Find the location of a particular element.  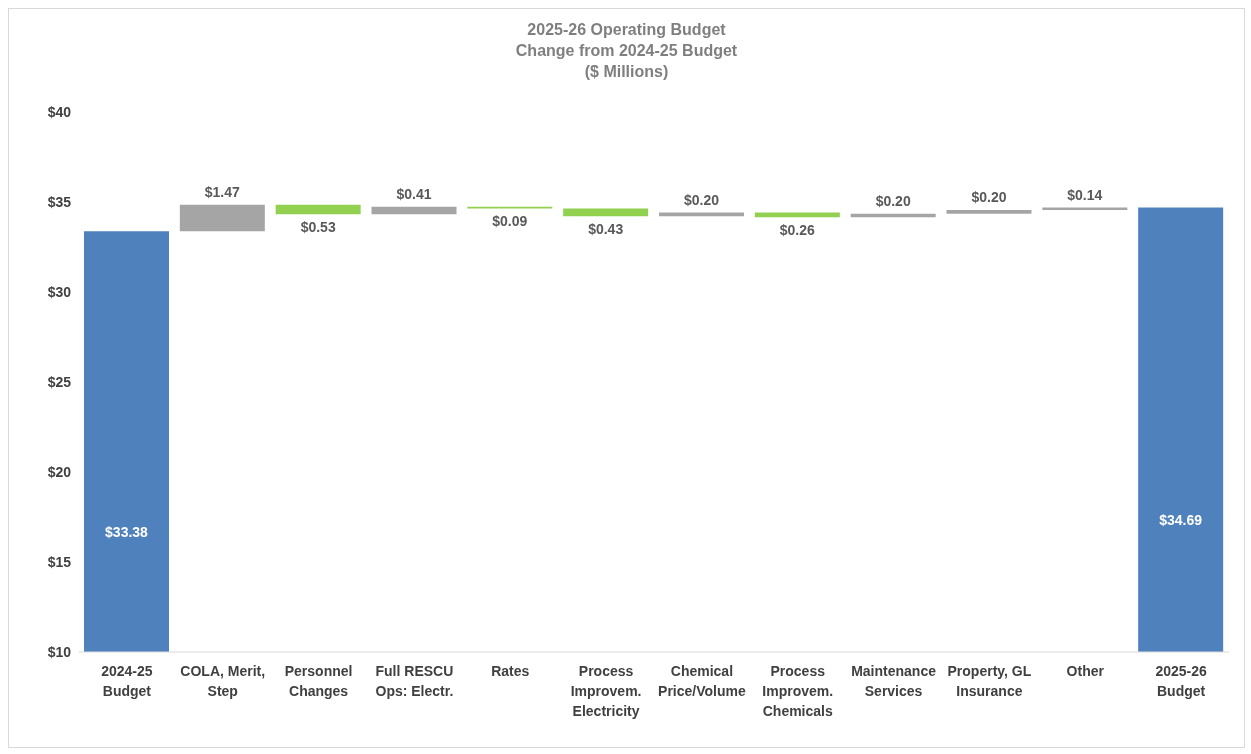

x-tick-label: Maintenance Services is located at coordinates (894, 681).